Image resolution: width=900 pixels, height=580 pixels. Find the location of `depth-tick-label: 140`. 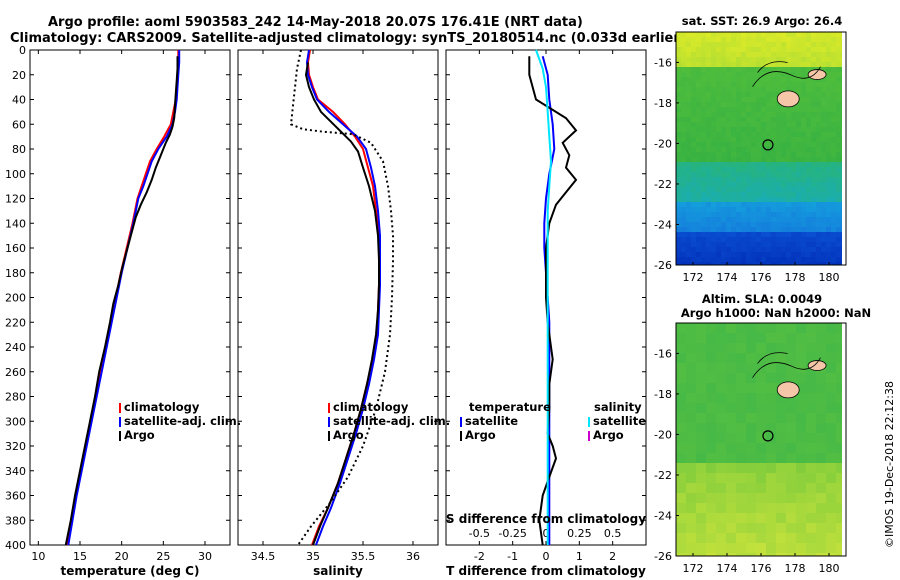

depth-tick-label: 140 is located at coordinates (15, 223).